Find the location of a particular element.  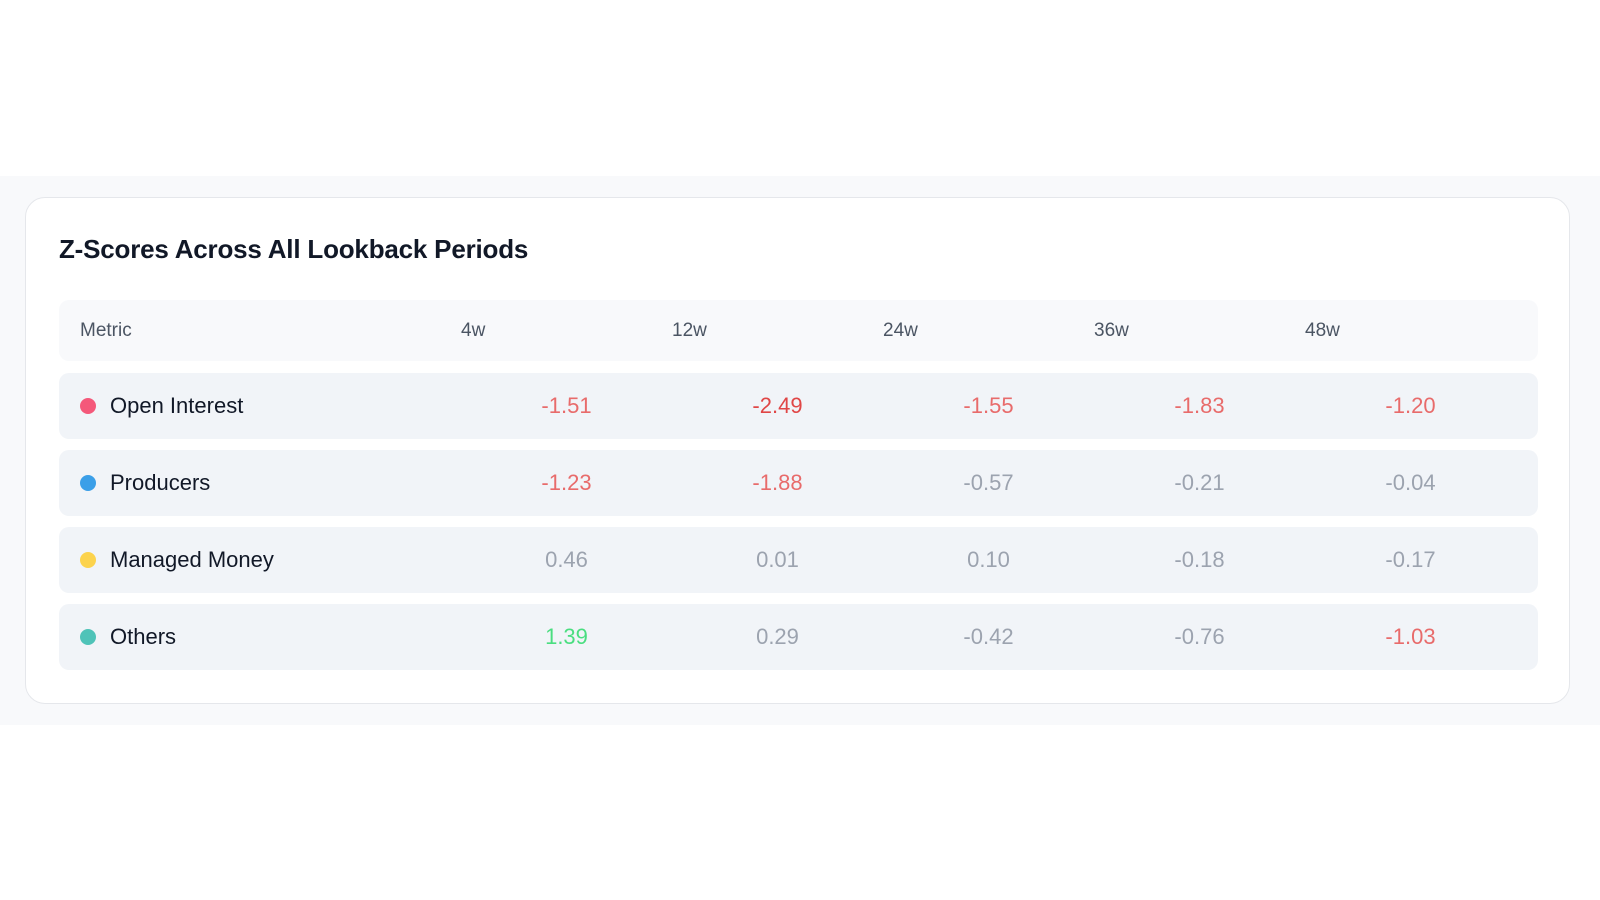

table-row: Others 1.39 0.29 -0.42 -0.76 -1.03 is located at coordinates (798, 637).